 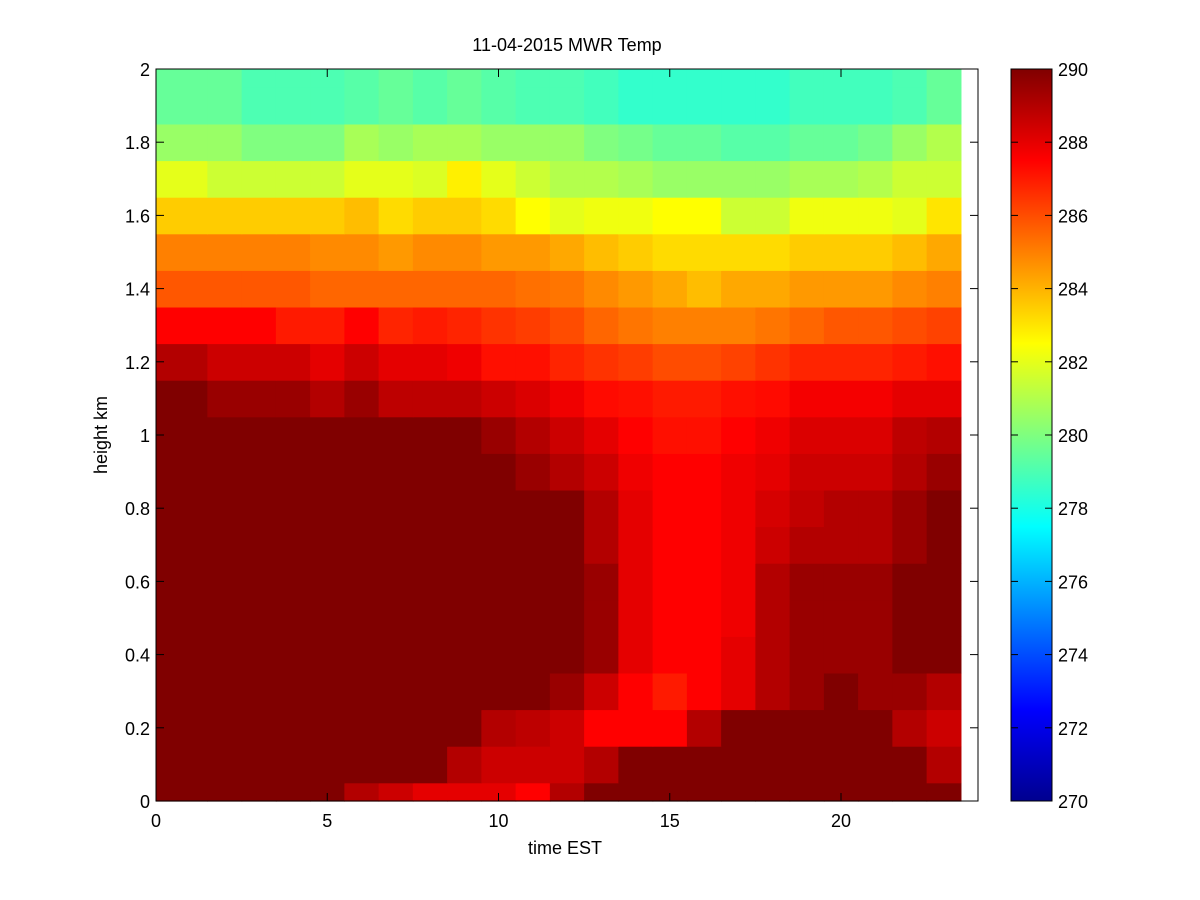 I want to click on colorbar-tick-label: 276, so click(x=1073, y=582).